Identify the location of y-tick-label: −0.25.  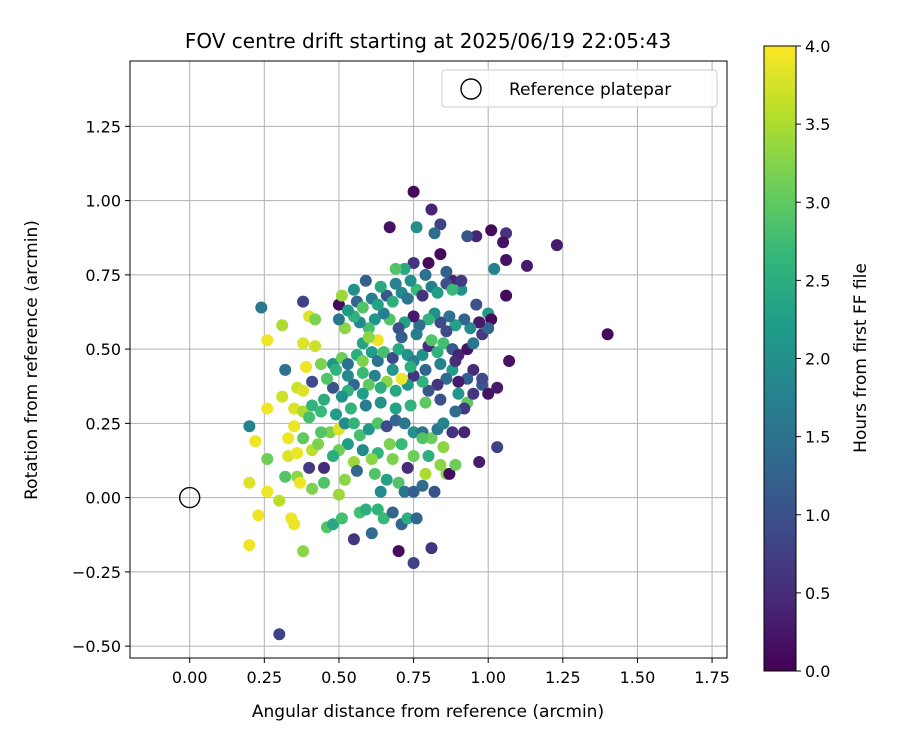
(96, 572).